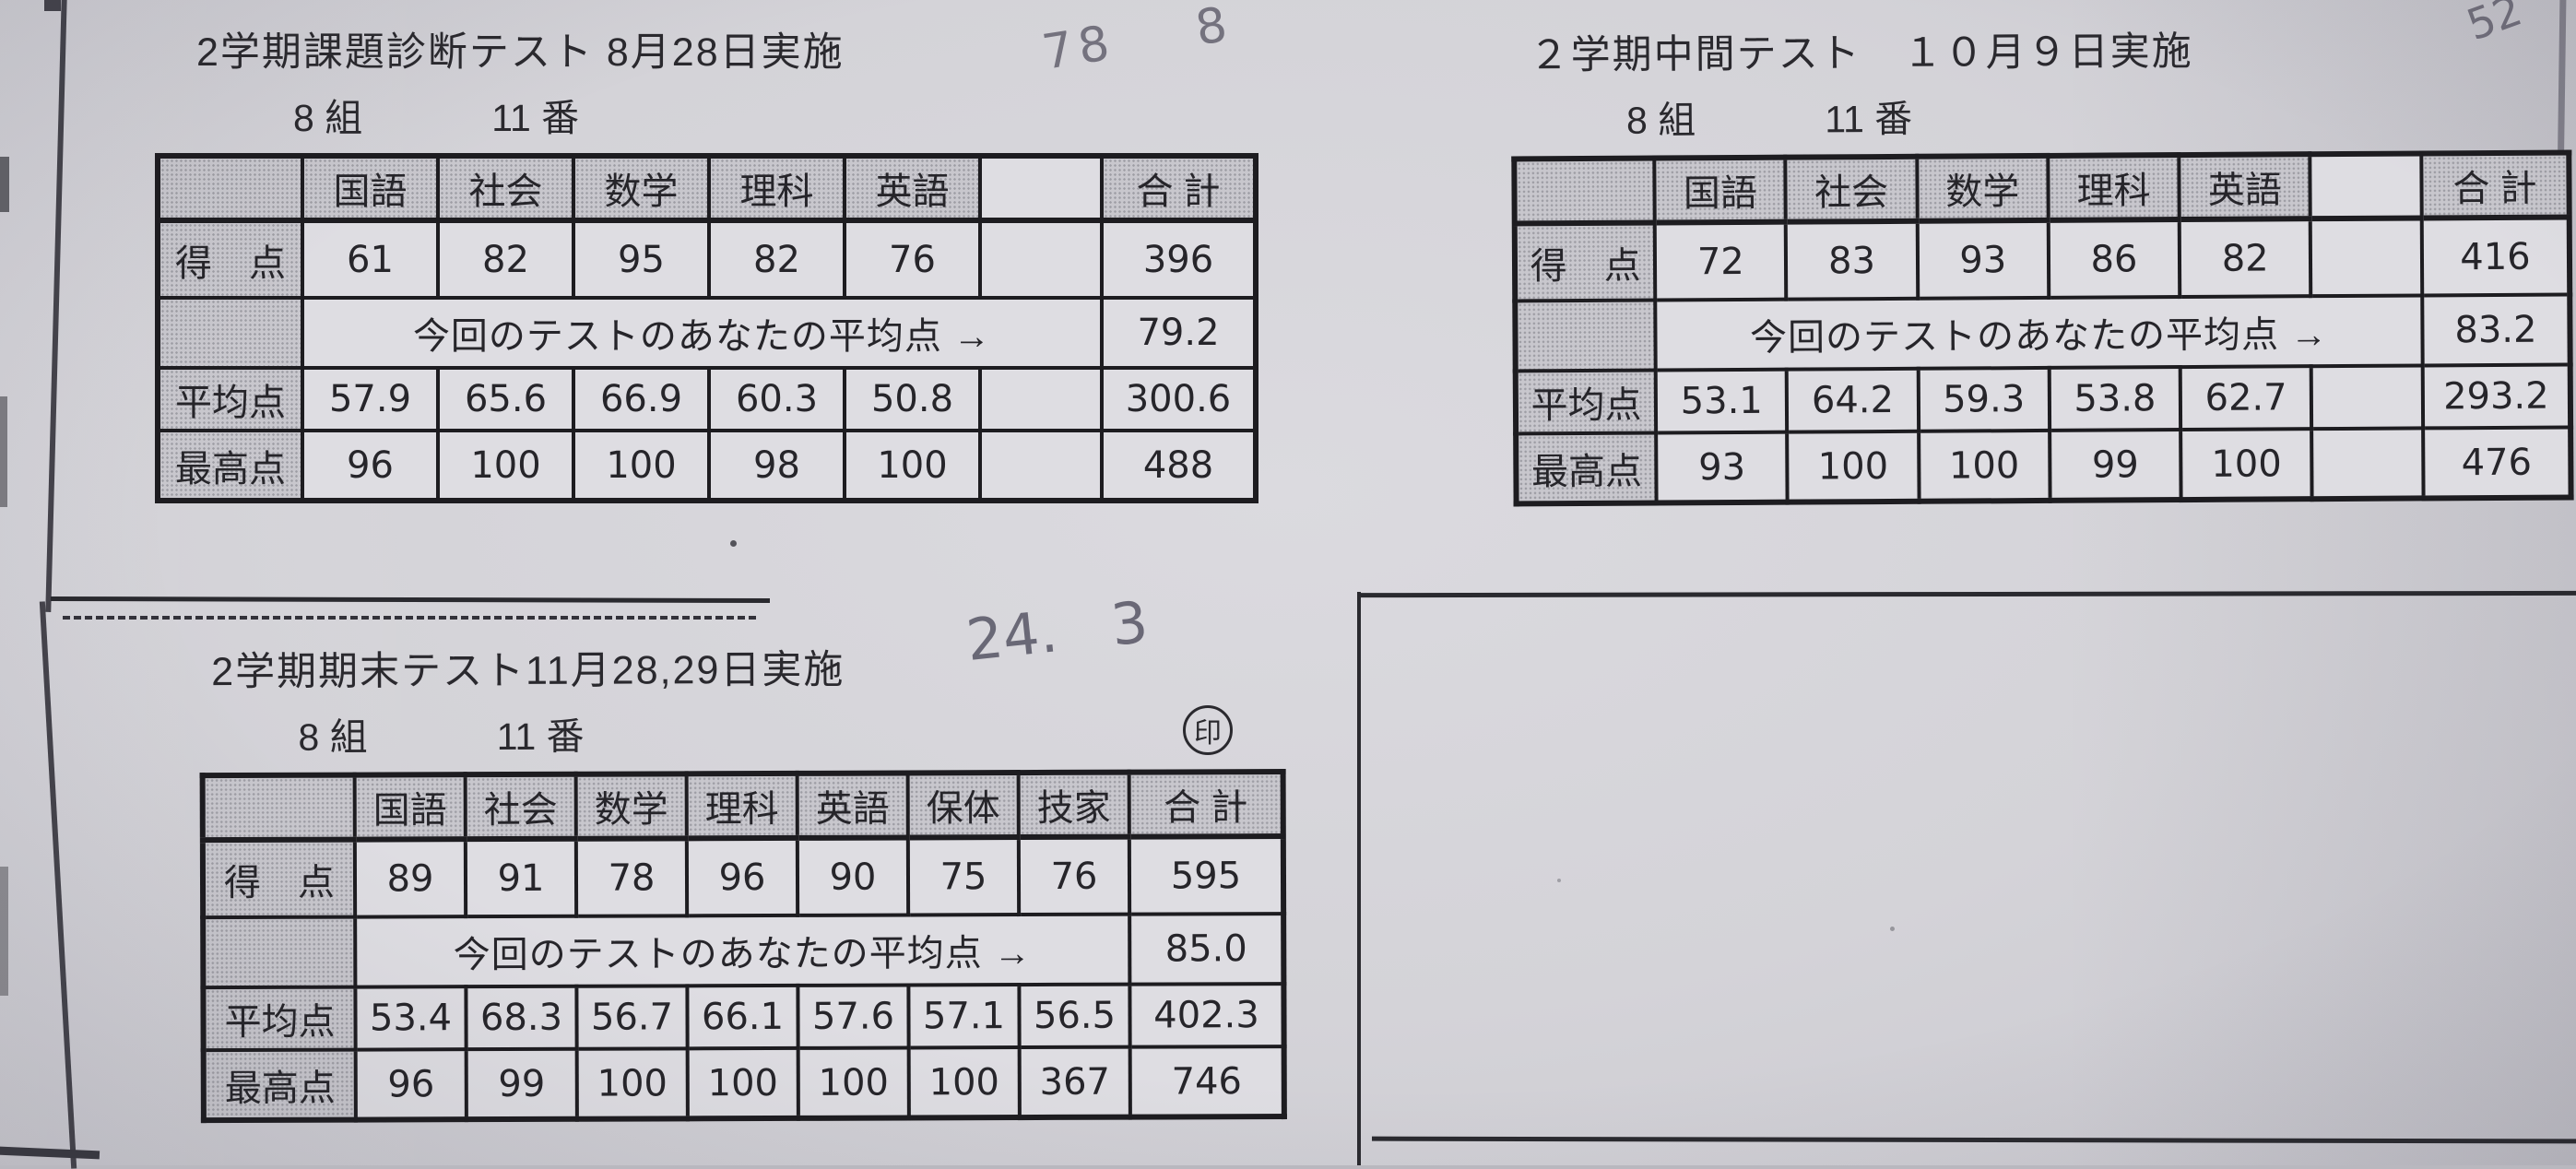  I want to click on average-cell: 57.6, so click(853, 1017).